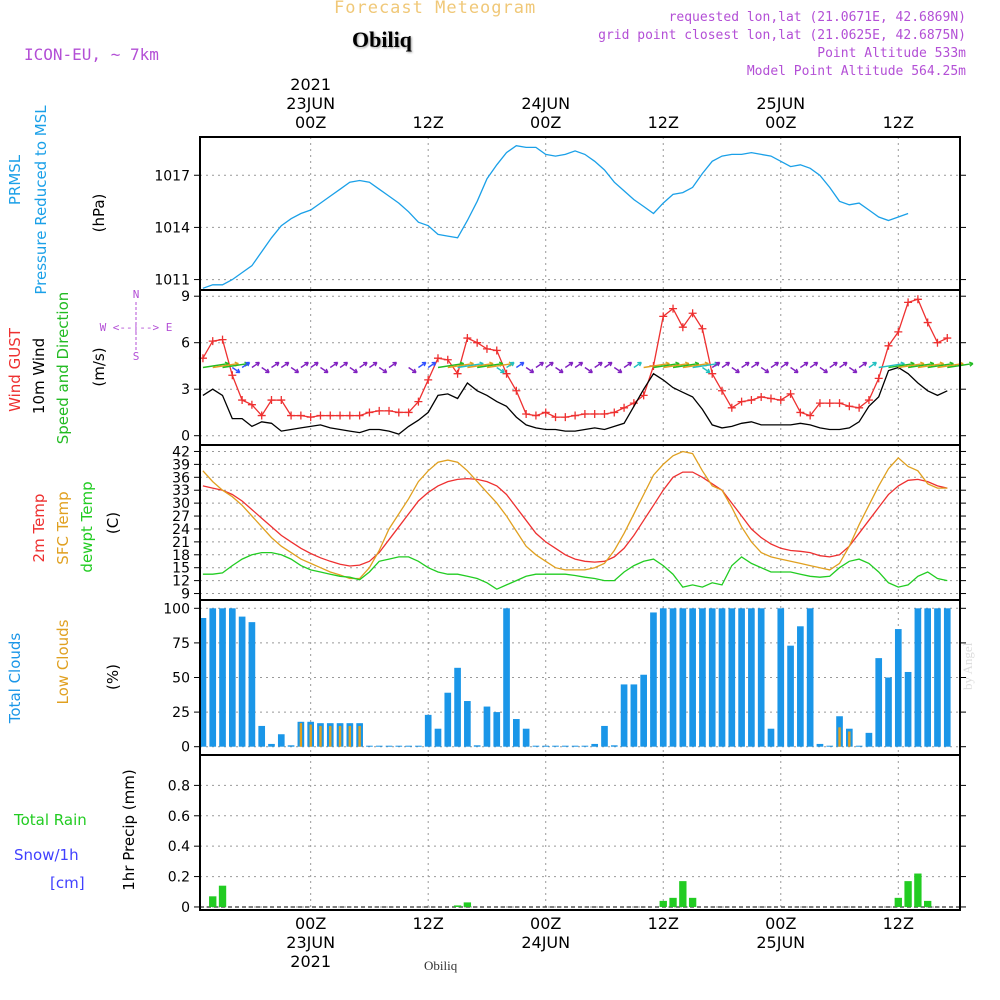 This screenshot has height=1000, width=1000. I want to click on y-label-snow: Snow/1h, so click(46, 855).